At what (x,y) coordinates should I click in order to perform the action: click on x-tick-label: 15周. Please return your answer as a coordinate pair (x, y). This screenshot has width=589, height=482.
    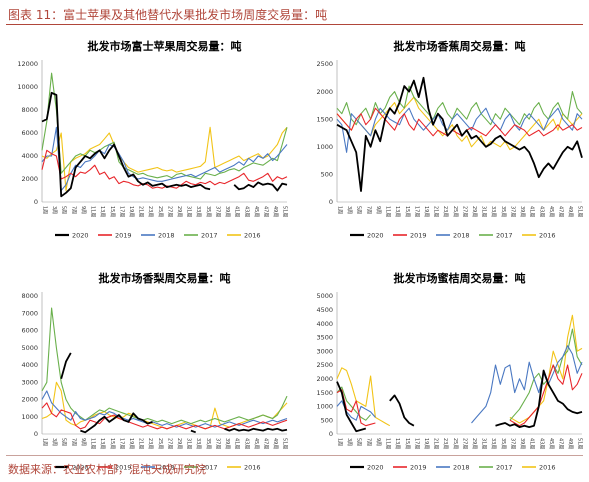
    Looking at the image, I should click on (112, 443).